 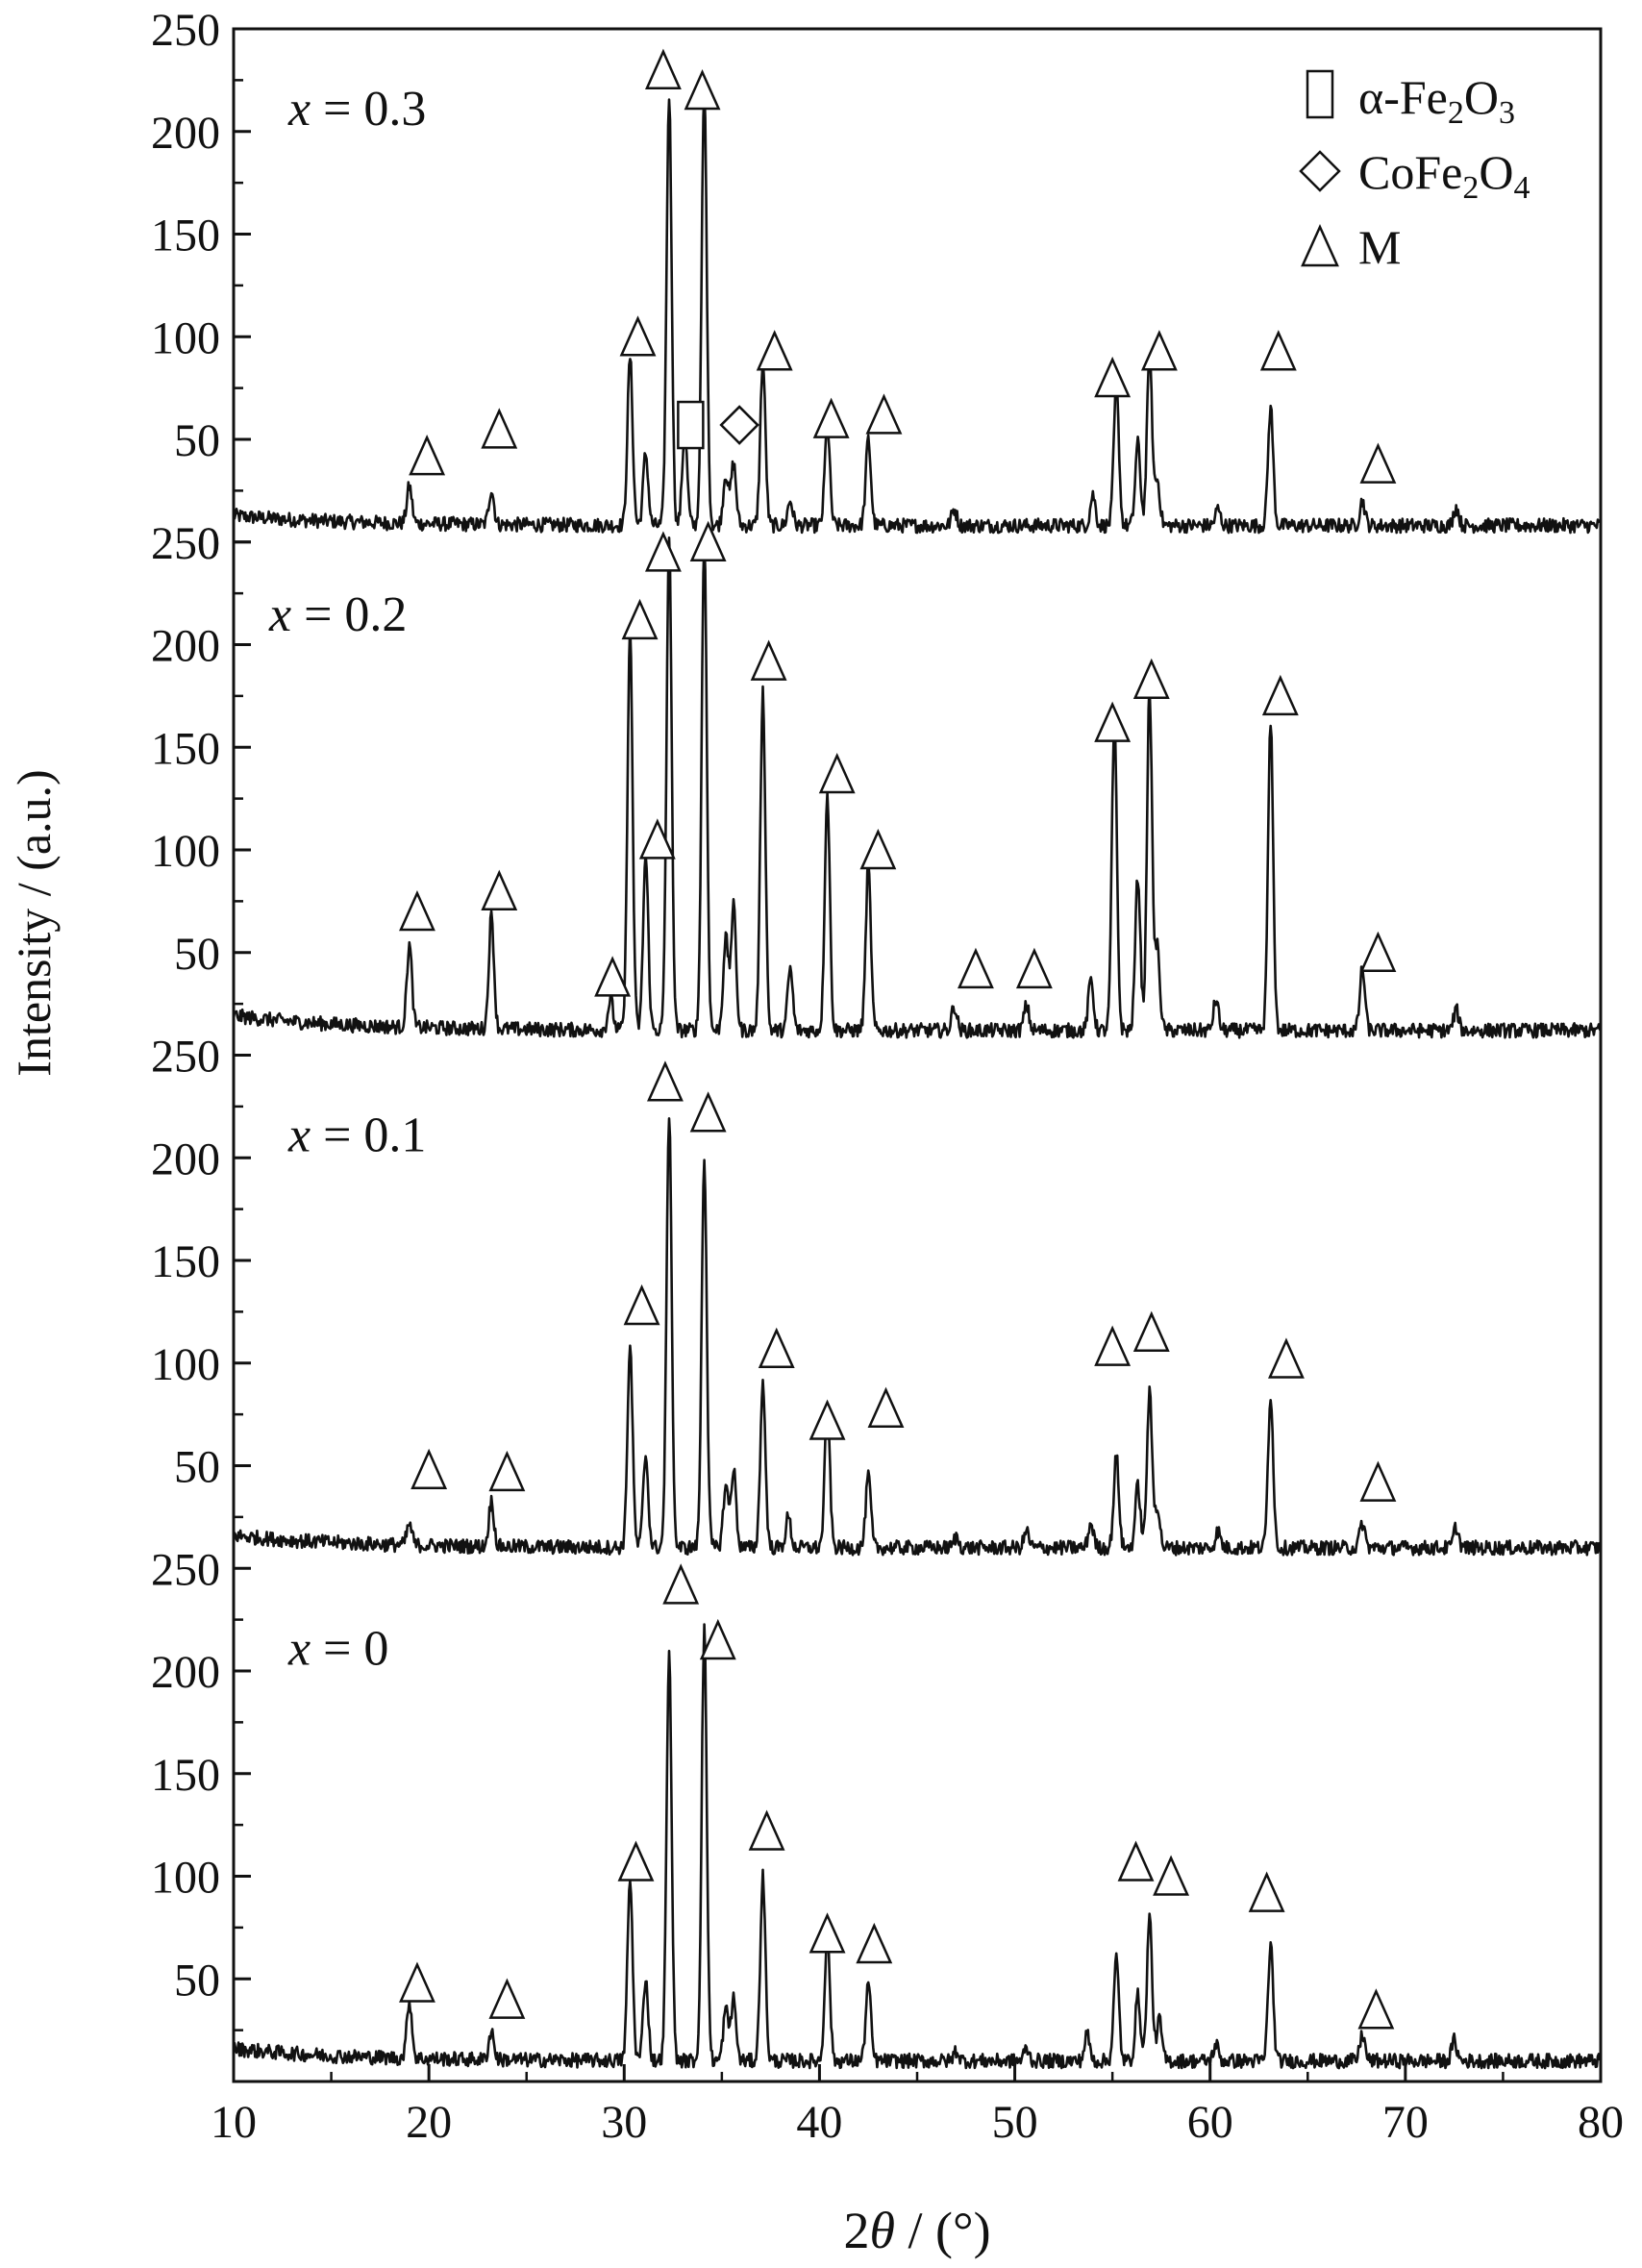 I want to click on y-tick-label-0-0: 0, so click(x=208, y=543).